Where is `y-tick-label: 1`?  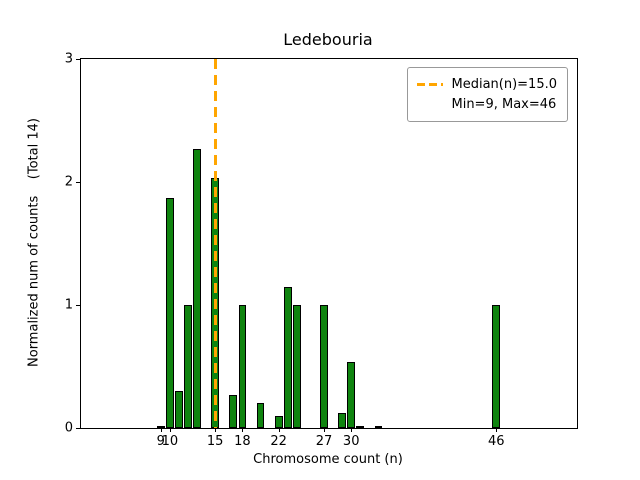 y-tick-label: 1 is located at coordinates (68, 305).